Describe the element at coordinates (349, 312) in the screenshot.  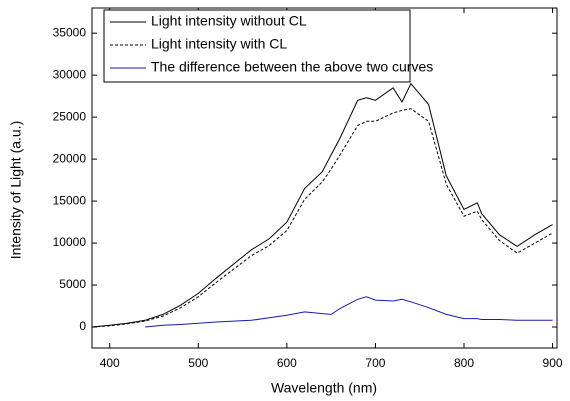
I see `series-line` at that location.